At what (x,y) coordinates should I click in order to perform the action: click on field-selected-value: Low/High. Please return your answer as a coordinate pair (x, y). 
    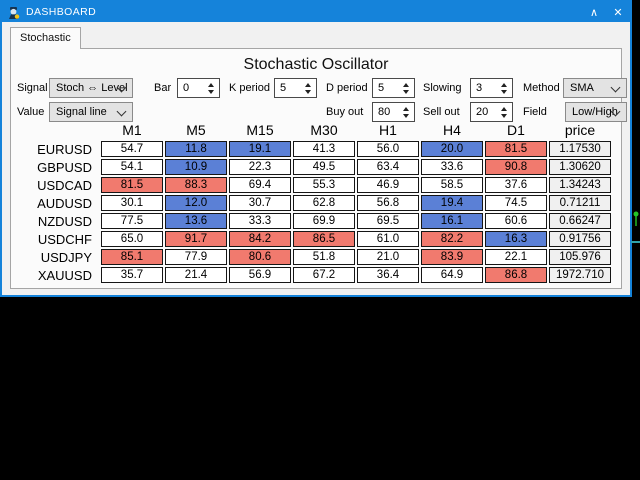
    Looking at the image, I should click on (595, 112).